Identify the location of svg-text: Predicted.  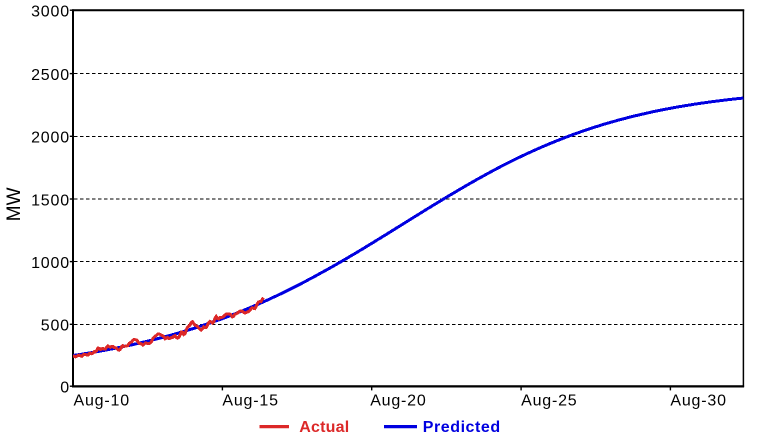
(462, 427).